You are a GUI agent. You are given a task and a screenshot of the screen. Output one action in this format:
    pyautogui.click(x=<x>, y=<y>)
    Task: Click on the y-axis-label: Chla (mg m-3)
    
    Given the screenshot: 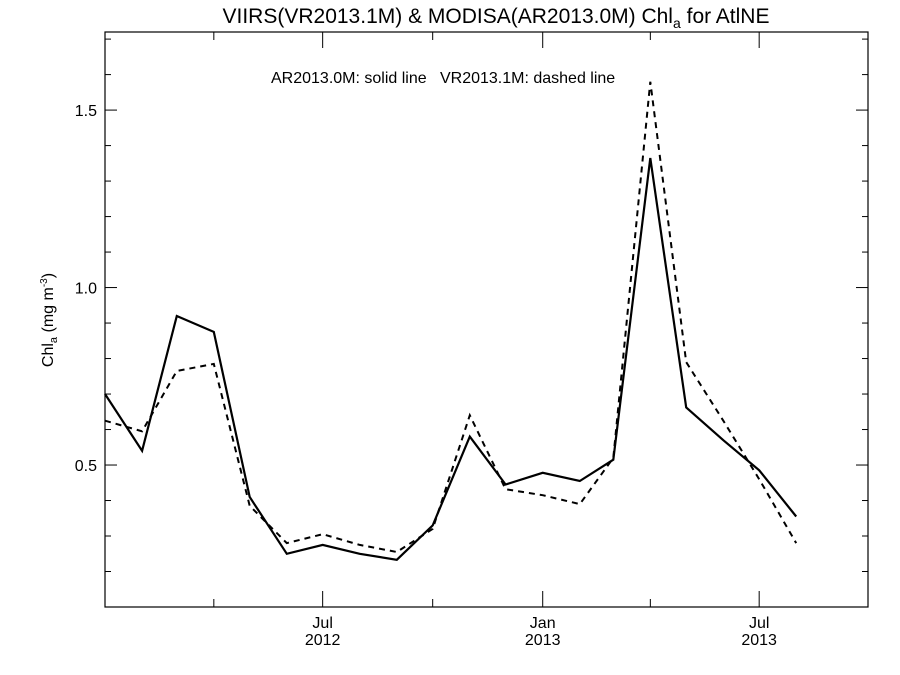 What is the action you would take?
    pyautogui.click(x=49, y=320)
    